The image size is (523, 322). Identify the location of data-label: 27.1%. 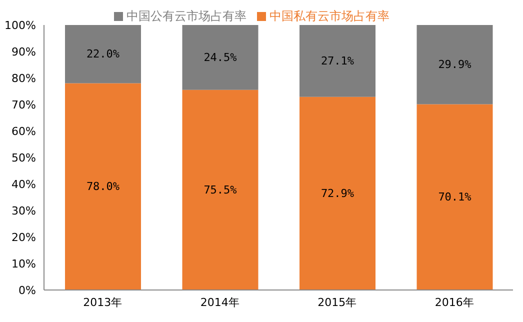
(337, 61).